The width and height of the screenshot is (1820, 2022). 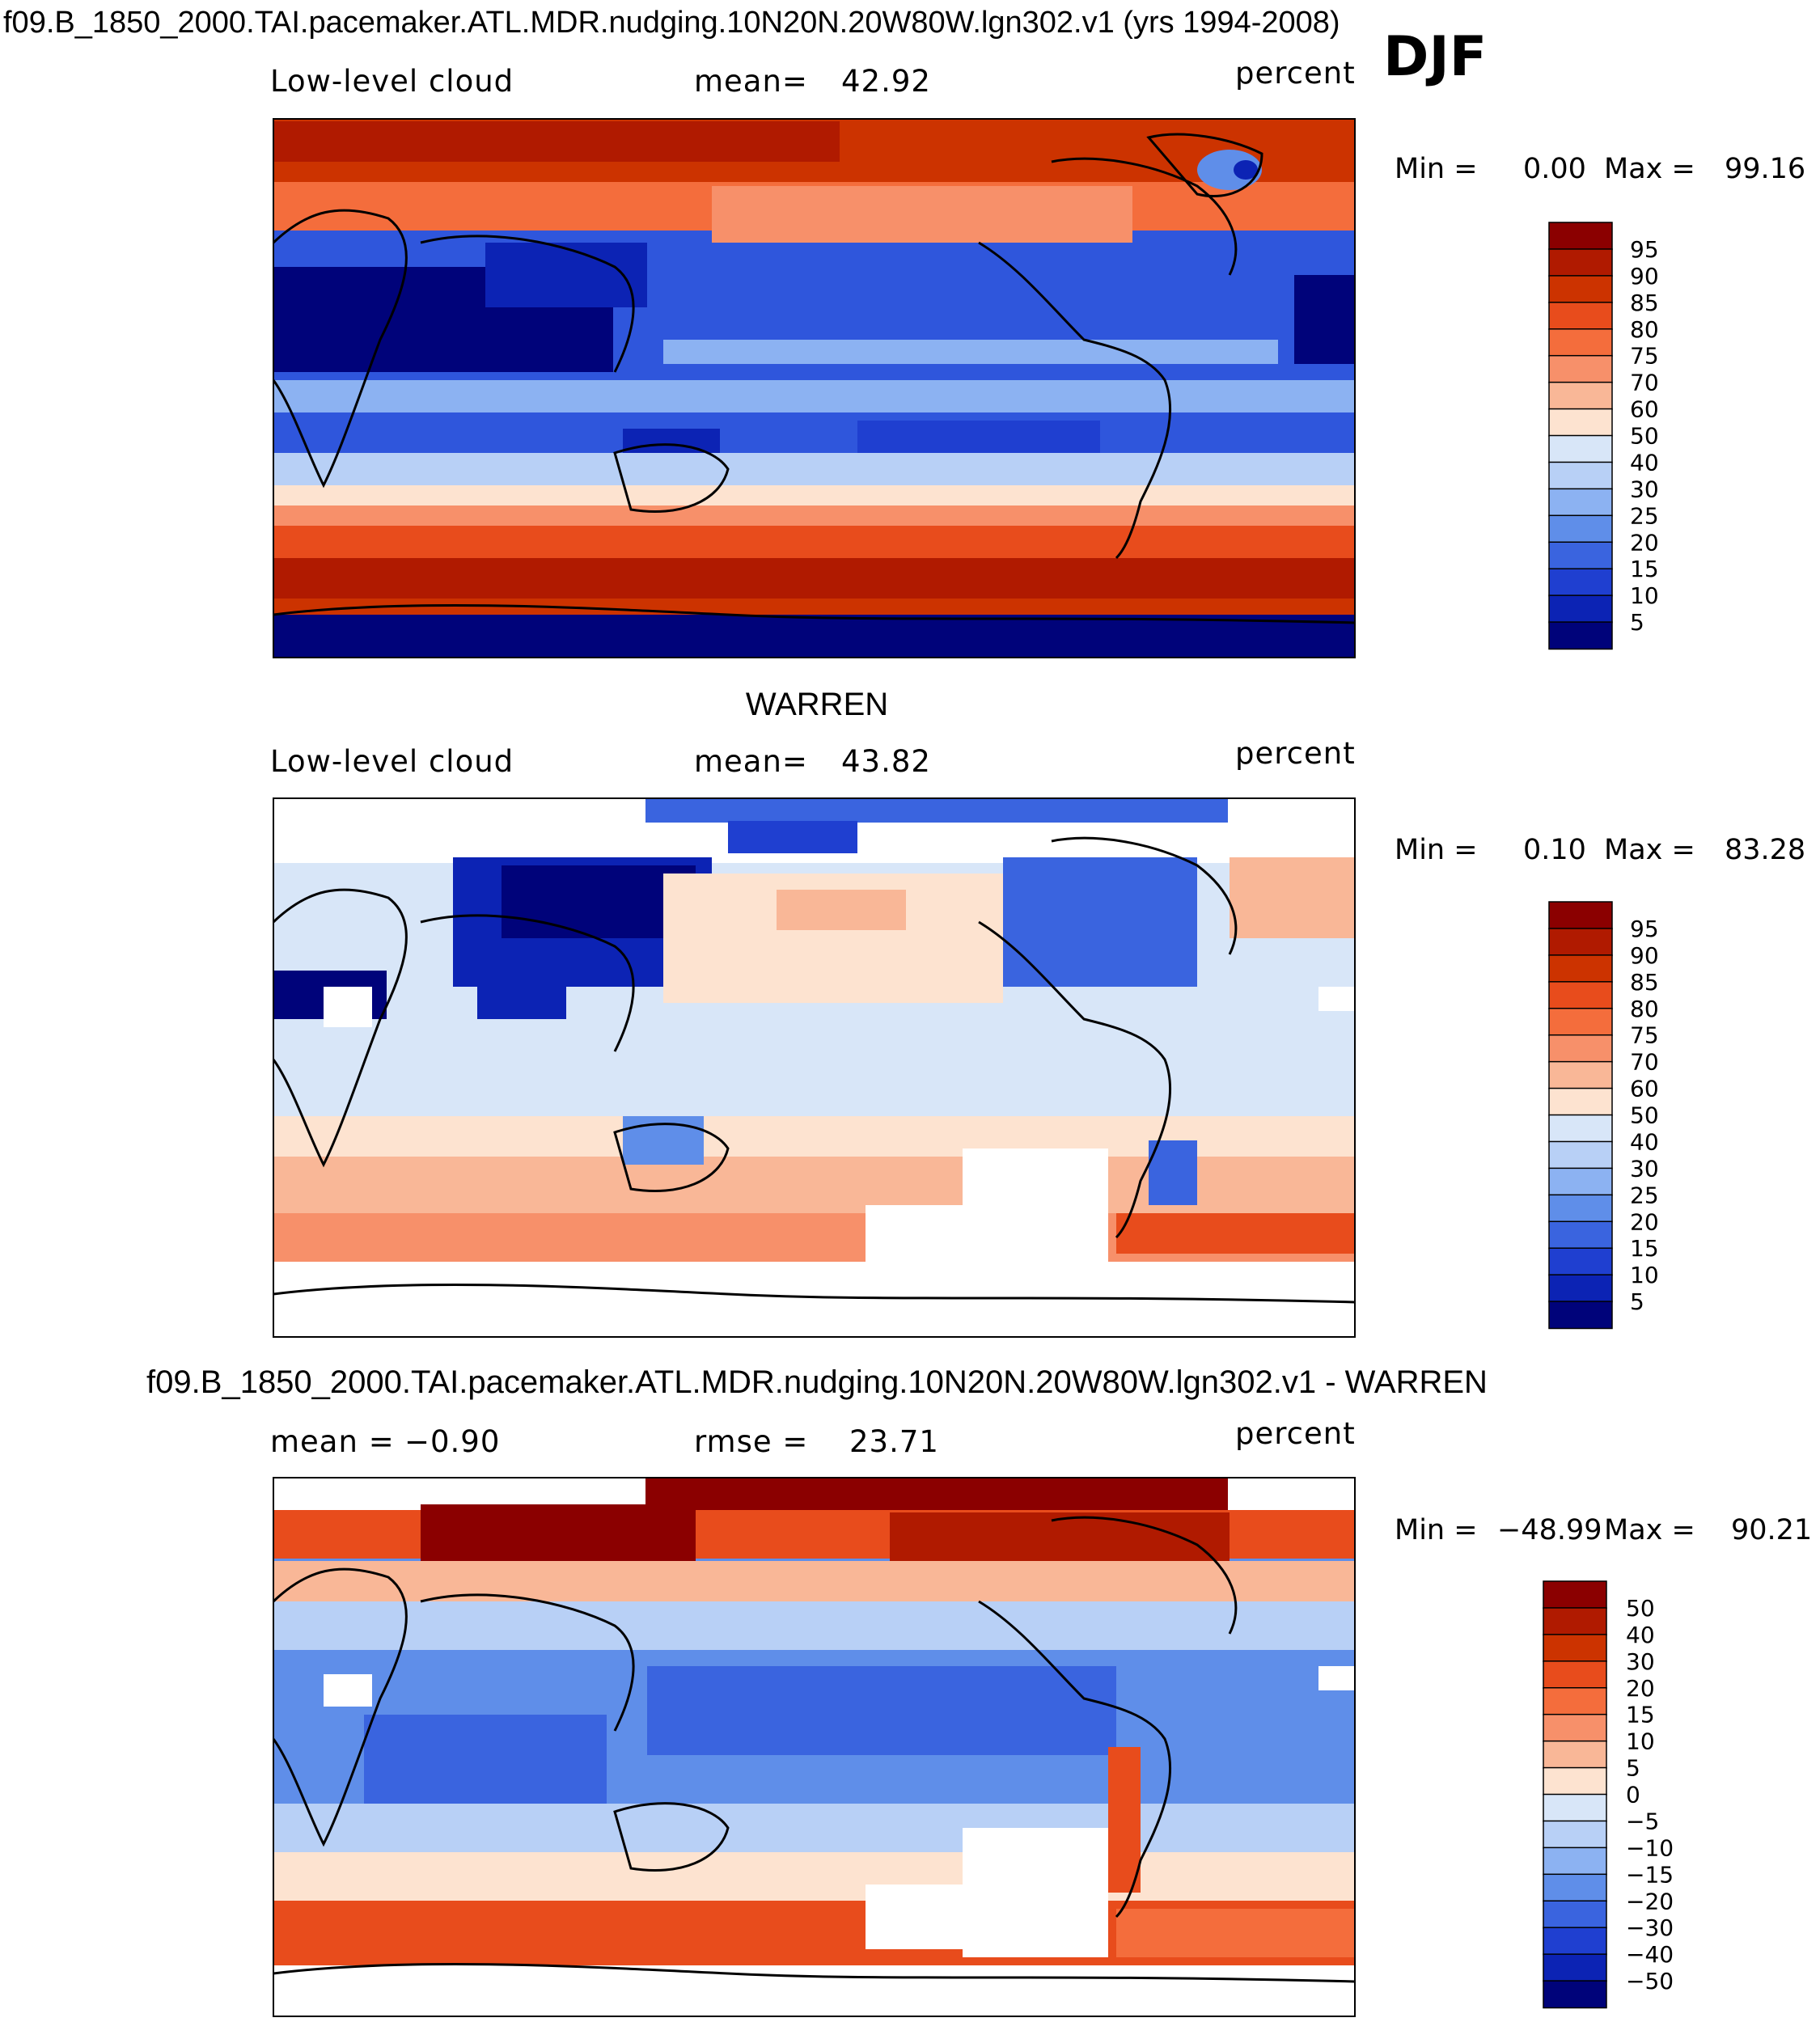 I want to click on panel-diff-rmse-value: 23.71, so click(x=894, y=1441).